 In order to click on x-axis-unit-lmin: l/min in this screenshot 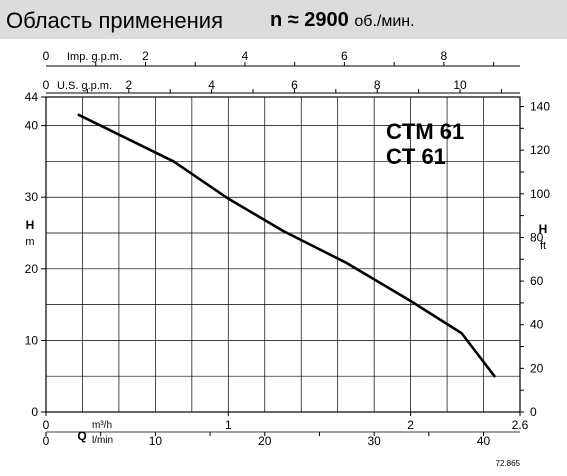, I will do `click(102, 440)`.